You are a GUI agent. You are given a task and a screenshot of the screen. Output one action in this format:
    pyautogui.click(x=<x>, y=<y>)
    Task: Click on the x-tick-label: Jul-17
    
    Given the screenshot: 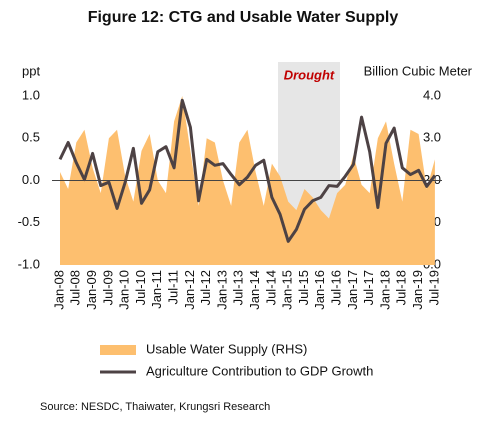 What is the action you would take?
    pyautogui.click(x=368, y=287)
    